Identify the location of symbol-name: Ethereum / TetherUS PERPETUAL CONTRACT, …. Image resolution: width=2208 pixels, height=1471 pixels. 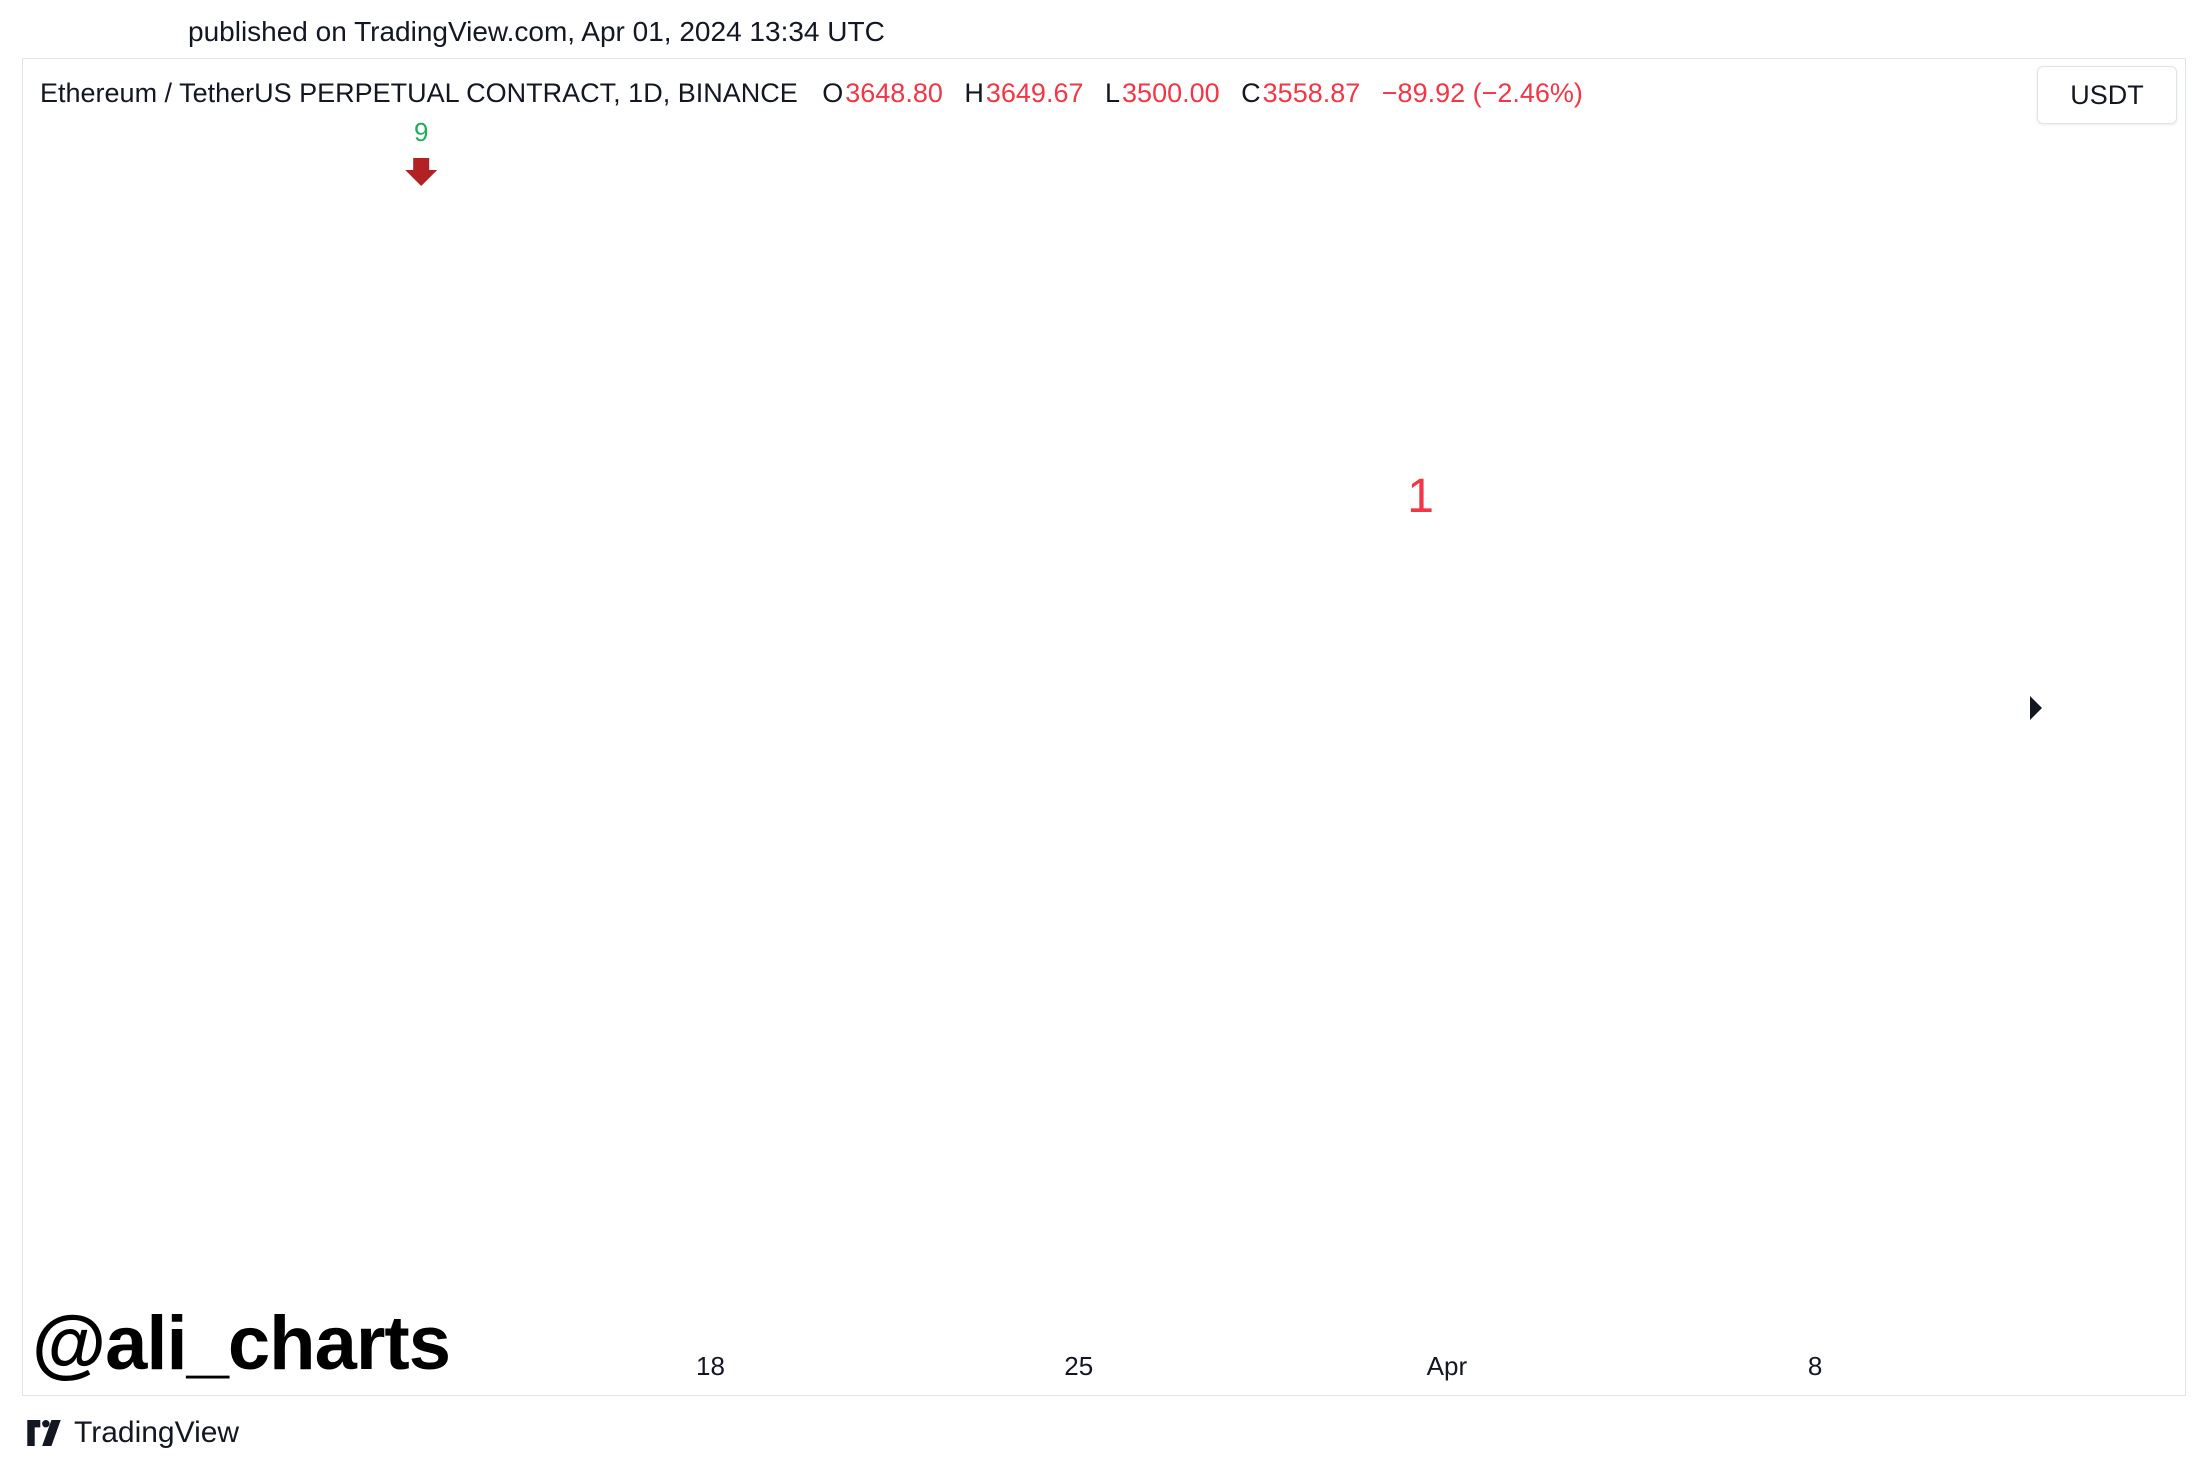
(419, 93).